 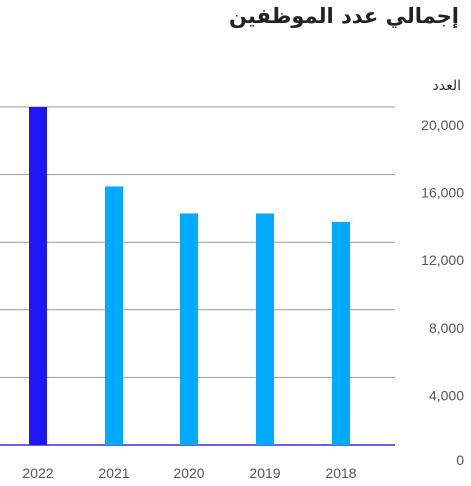 What do you see at coordinates (114, 315) in the screenshot?
I see `bar-2021` at bounding box center [114, 315].